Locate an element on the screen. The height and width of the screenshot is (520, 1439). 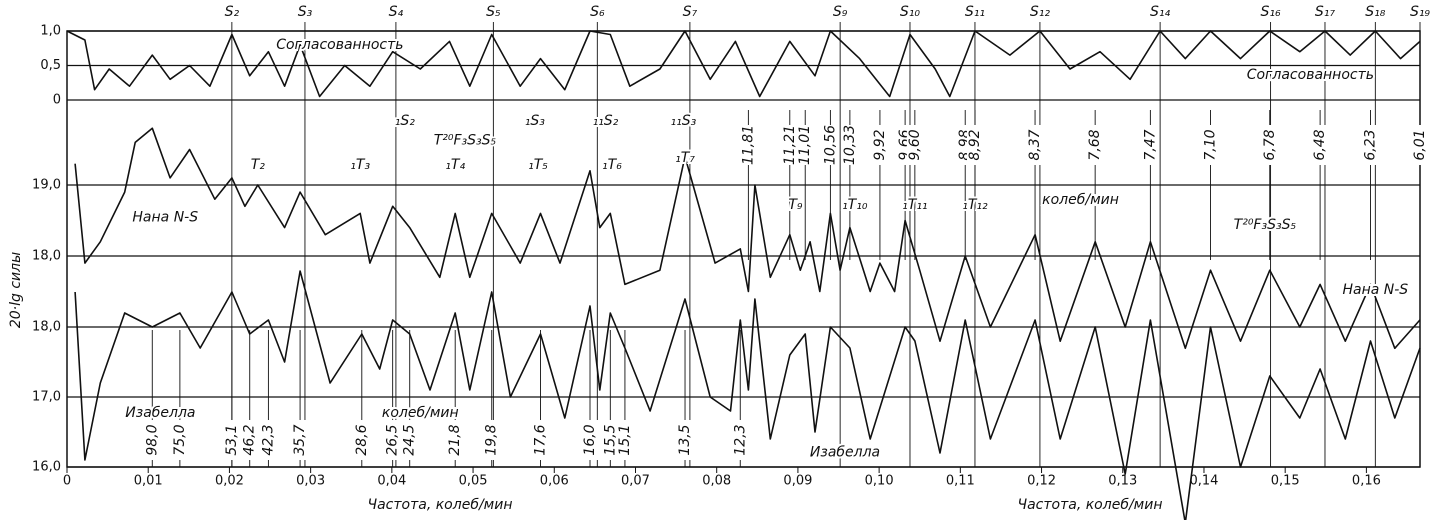
x-axis-label: Частота, колеб/мин is located at coordinates (1090, 505).